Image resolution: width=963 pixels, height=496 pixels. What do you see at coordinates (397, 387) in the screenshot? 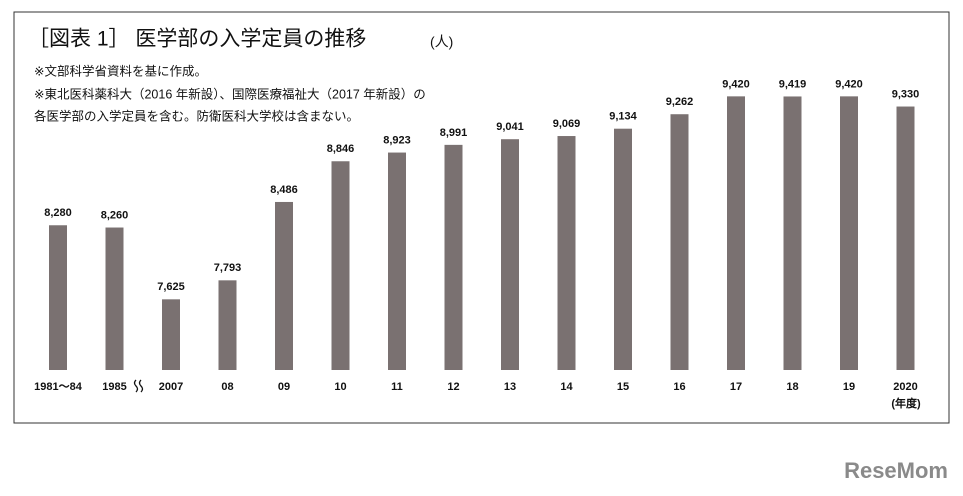
I see `x-tick-label: 11` at bounding box center [397, 387].